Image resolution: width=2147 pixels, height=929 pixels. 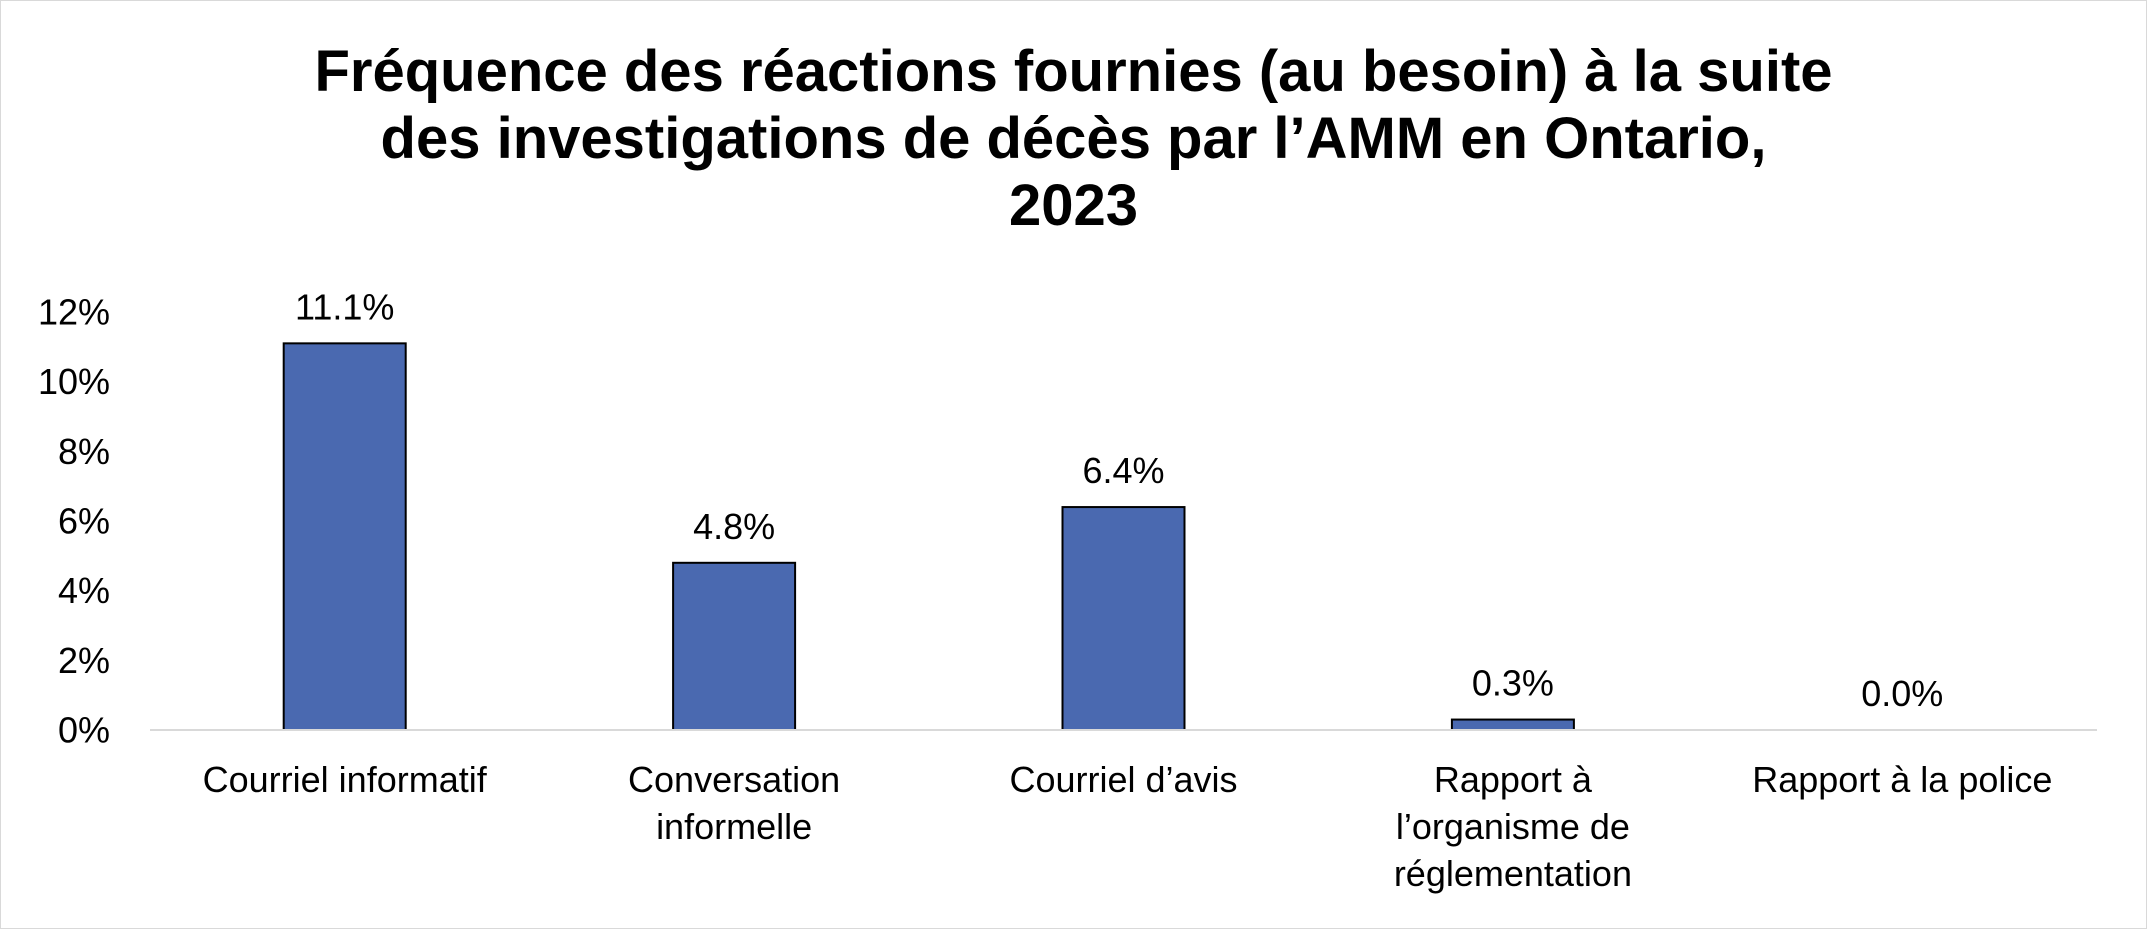 I want to click on category-label: réglementation, so click(x=1513, y=873).